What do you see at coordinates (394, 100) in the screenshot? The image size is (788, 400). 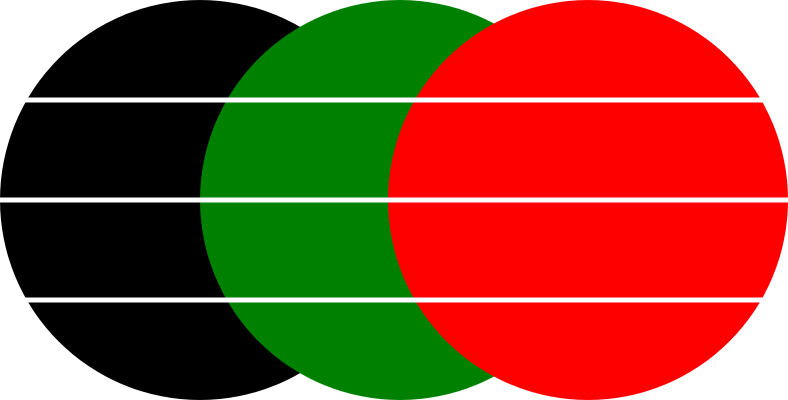 I see `stripe-top` at bounding box center [394, 100].